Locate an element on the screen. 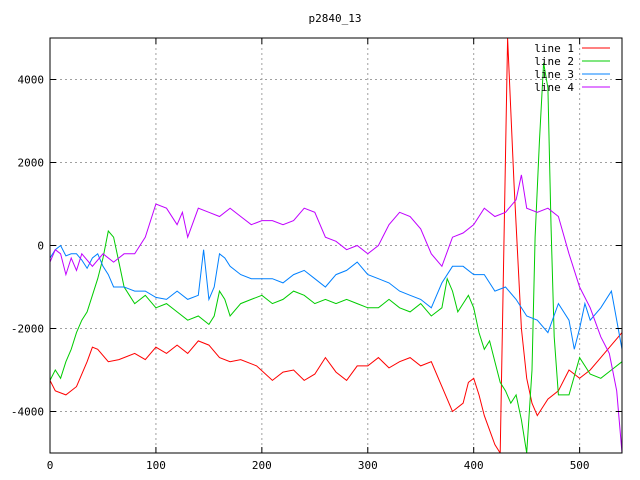 The width and height of the screenshot is (640, 480). y-tick-label: 0 is located at coordinates (40, 246).